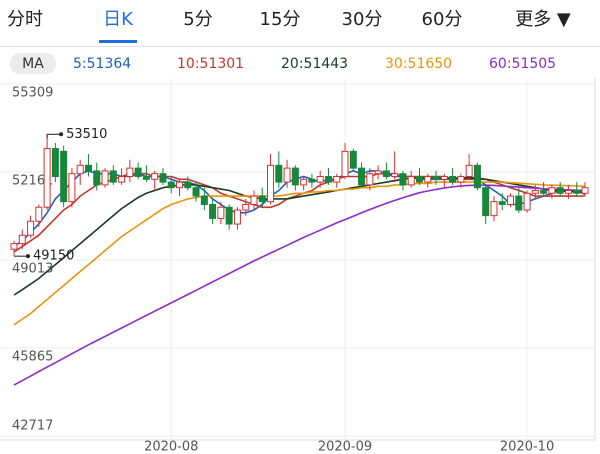 The height and width of the screenshot is (454, 600). I want to click on max-label: 53510, so click(86, 134).